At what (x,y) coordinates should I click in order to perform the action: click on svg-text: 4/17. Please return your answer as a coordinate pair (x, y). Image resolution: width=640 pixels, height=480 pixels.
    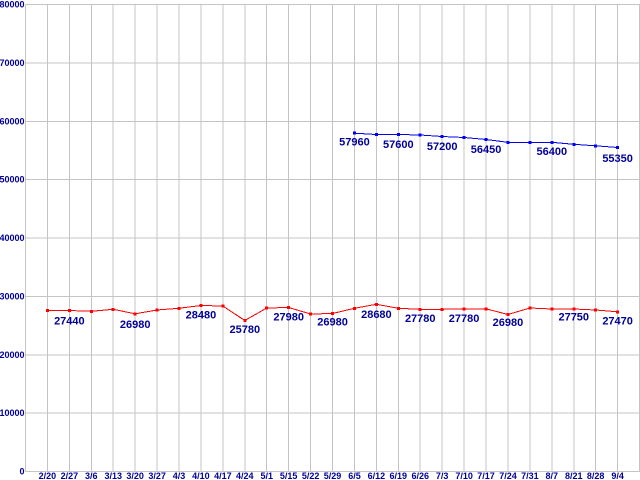
    Looking at the image, I should click on (223, 475).